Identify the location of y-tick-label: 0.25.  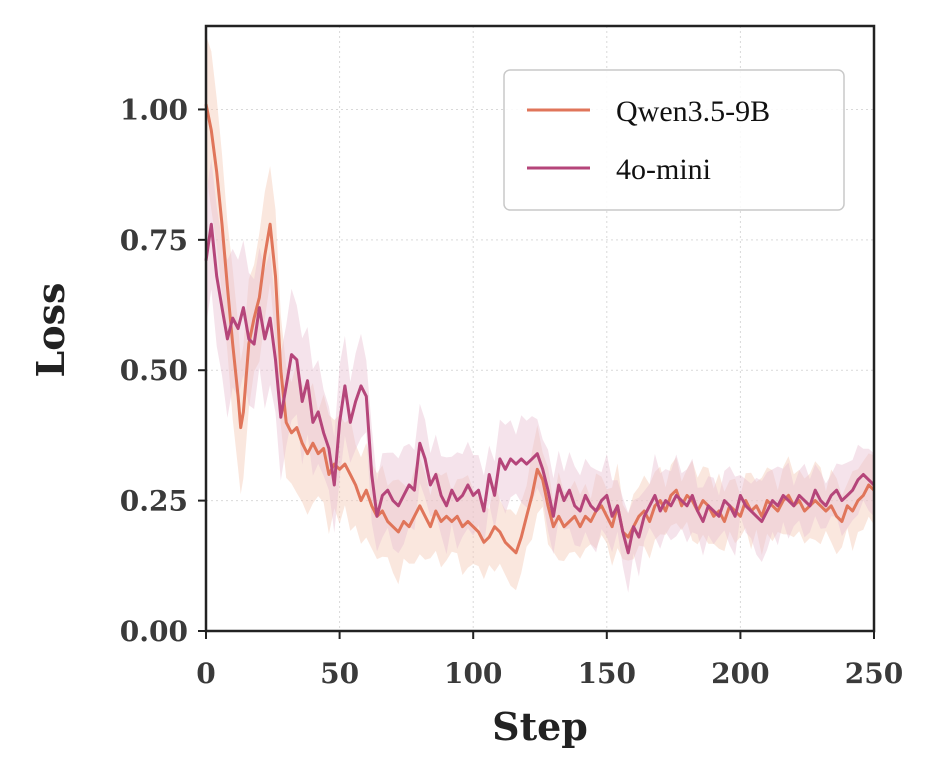
(154, 501).